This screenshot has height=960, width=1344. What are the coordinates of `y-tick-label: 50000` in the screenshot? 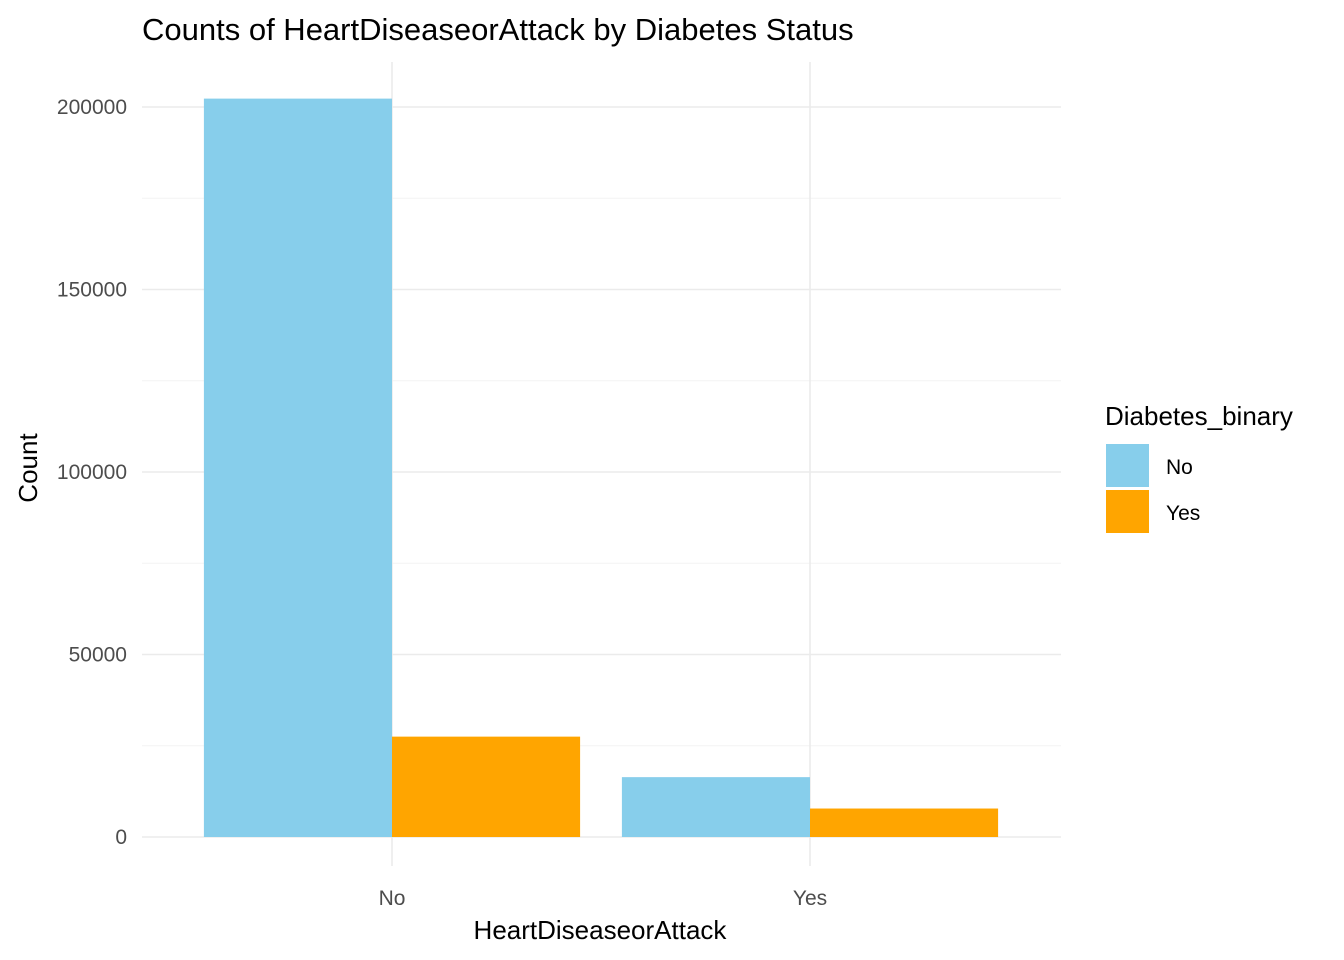 It's located at (98, 655).